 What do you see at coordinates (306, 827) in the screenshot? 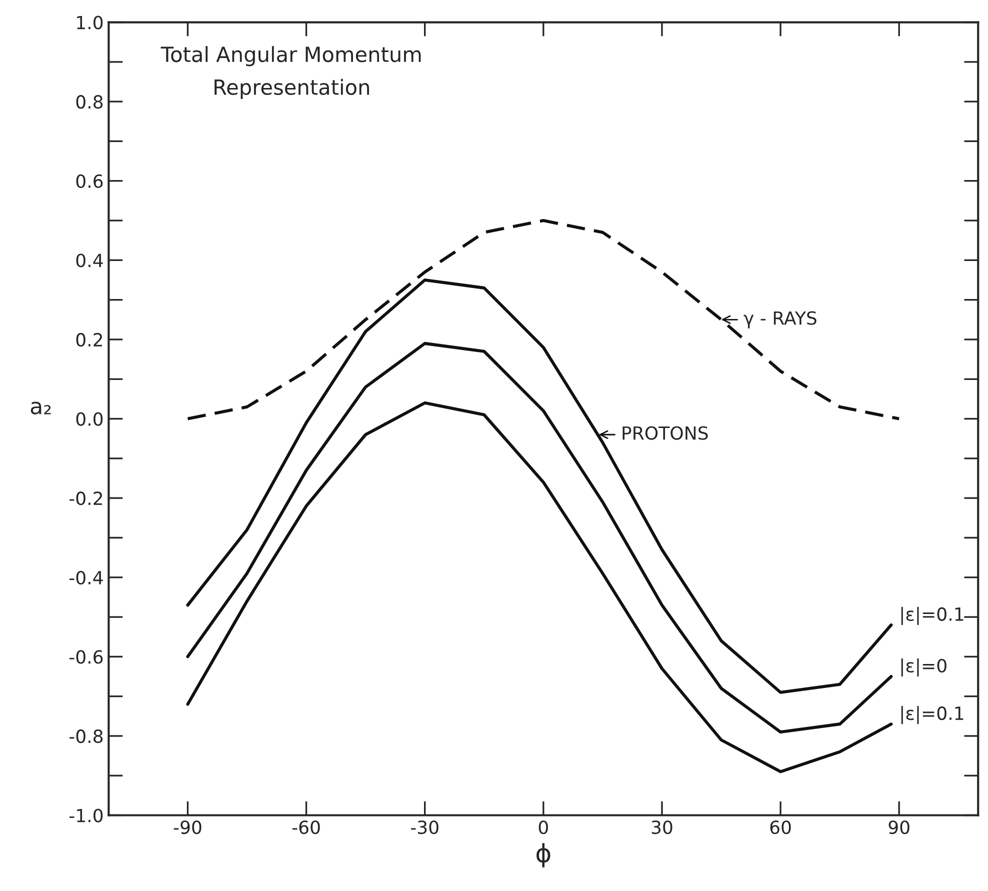
I see `x-tick-label: -60` at bounding box center [306, 827].